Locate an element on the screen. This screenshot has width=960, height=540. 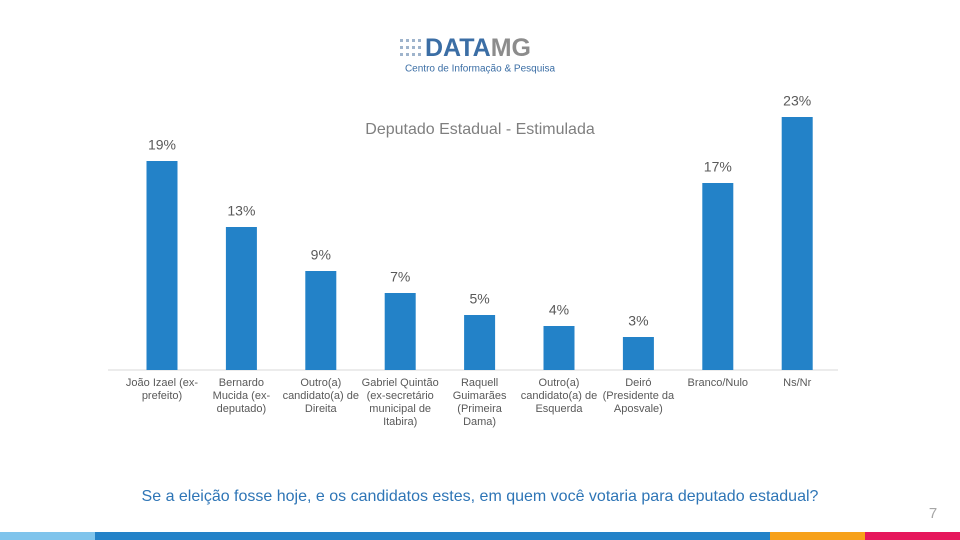
x-tick-label: Bernardo Mucida (ex-deputado) is located at coordinates (241, 396).